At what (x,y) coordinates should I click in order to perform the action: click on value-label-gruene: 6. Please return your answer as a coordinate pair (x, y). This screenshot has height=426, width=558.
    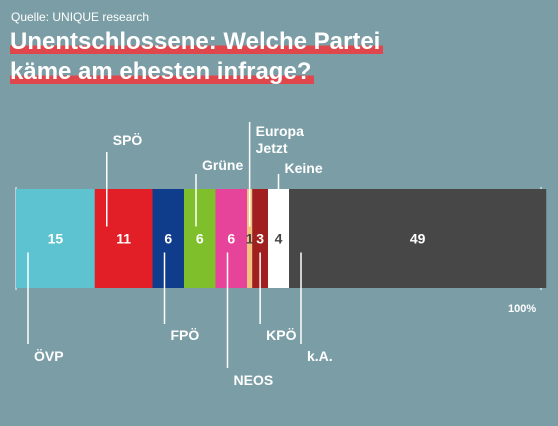
    Looking at the image, I should click on (200, 239).